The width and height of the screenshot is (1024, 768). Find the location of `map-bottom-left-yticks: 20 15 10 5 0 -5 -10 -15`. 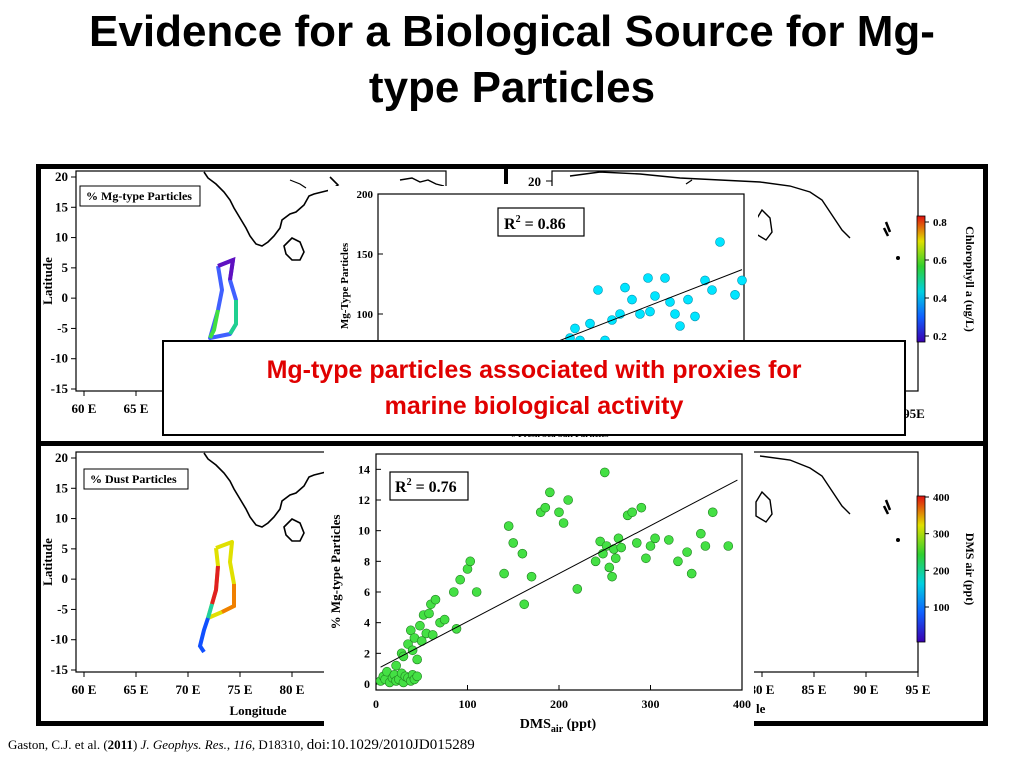

map-bottom-left-yticks: 20 15 10 5 0 -5 -10 -15 is located at coordinates (63, 563).